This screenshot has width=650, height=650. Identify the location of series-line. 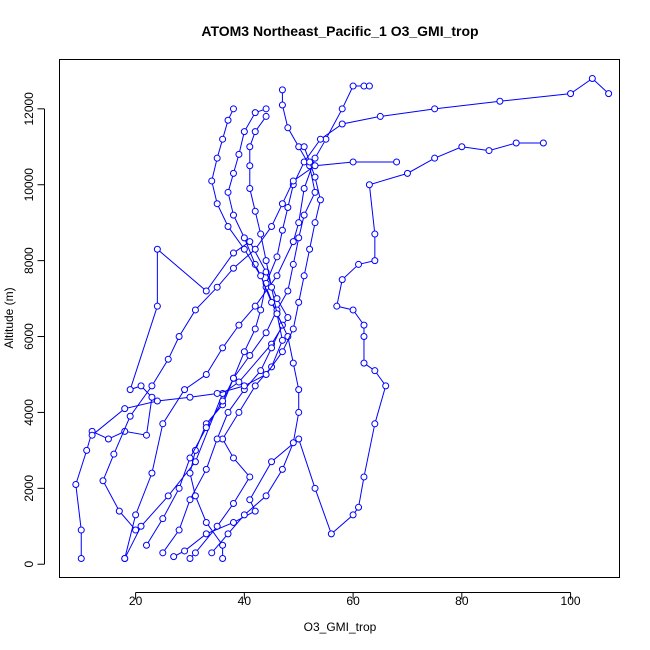
(255, 335).